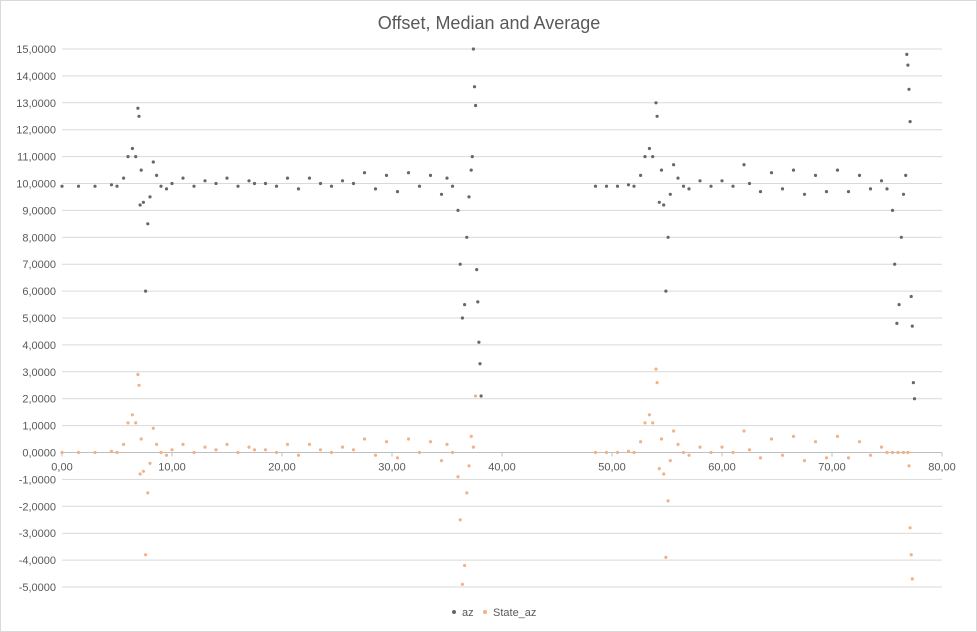  What do you see at coordinates (37, 534) in the screenshot?
I see `y-tick-label: -3,0000` at bounding box center [37, 534].